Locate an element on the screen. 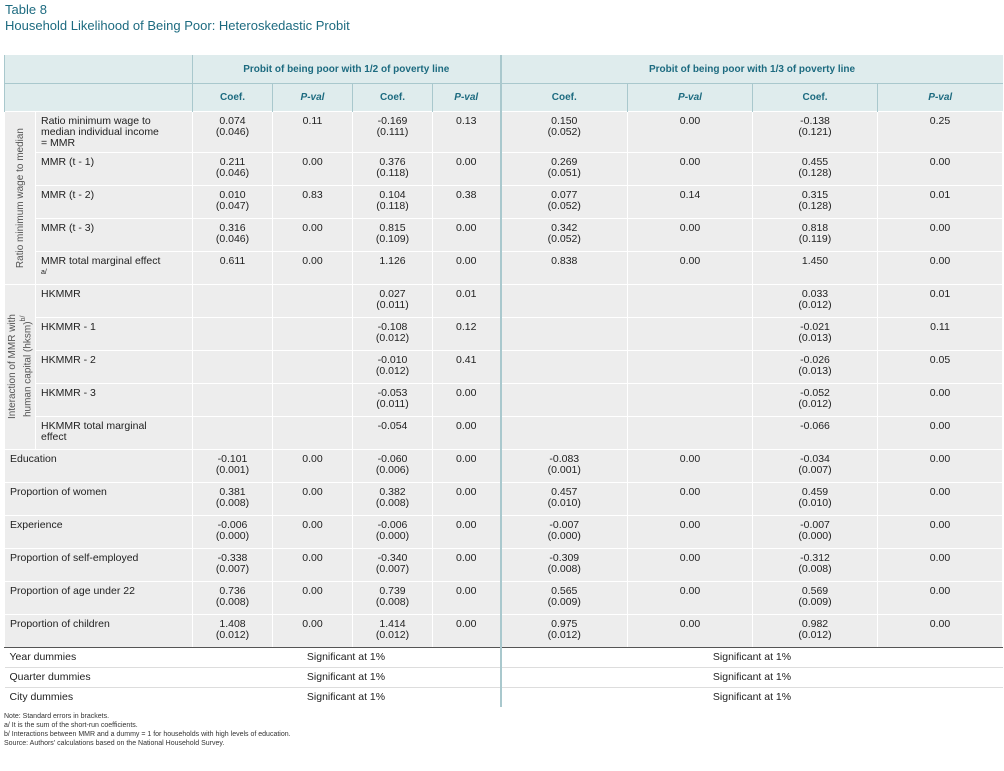 This screenshot has height=771, width=1004. row-label-text: HKMMR total marginal effect is located at coordinates (94, 431).